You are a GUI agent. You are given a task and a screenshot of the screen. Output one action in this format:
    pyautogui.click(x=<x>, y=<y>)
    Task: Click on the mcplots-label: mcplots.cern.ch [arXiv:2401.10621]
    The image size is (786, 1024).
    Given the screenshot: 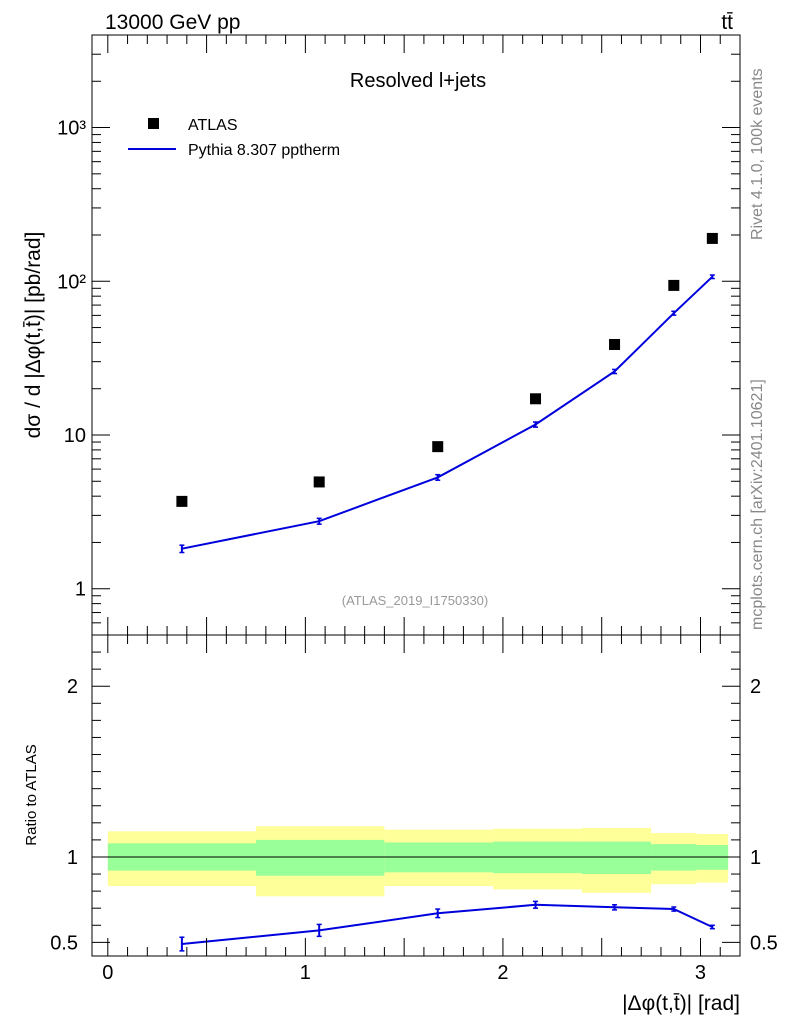 What is the action you would take?
    pyautogui.click(x=757, y=504)
    